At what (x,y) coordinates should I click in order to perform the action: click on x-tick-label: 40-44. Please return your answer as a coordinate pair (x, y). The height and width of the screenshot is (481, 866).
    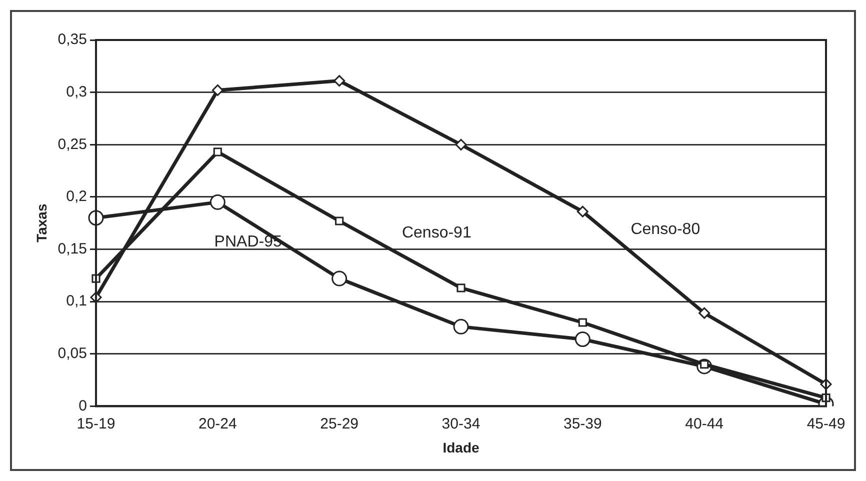
    Looking at the image, I should click on (704, 423).